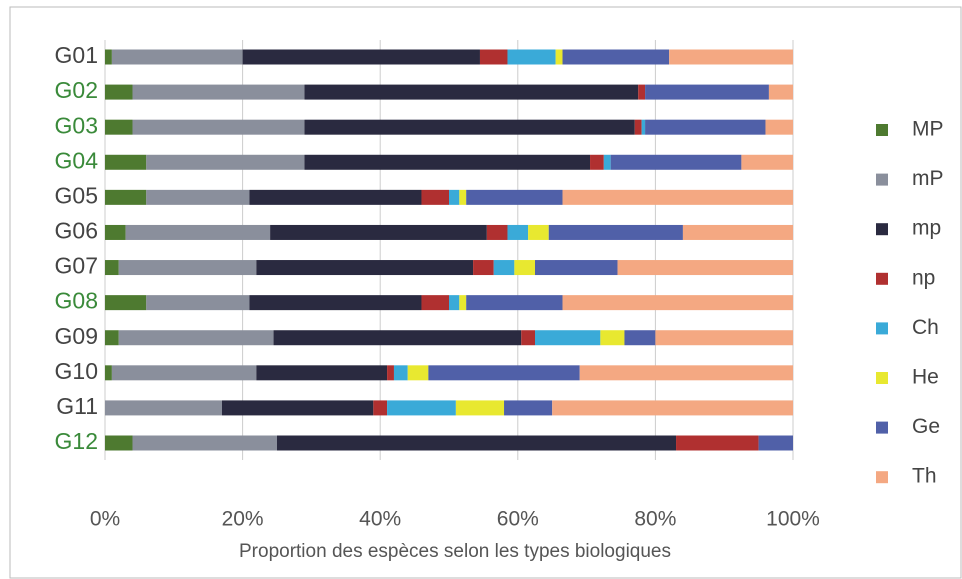  Describe the element at coordinates (243, 519) in the screenshot. I see `x-tick-label: 20%` at that location.